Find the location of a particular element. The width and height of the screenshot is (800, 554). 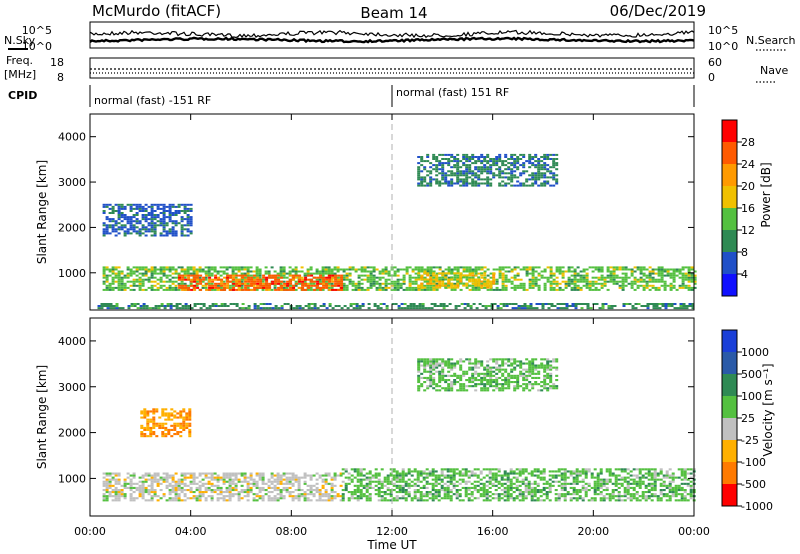

colorbar-tick-label: 12 is located at coordinates (748, 230).